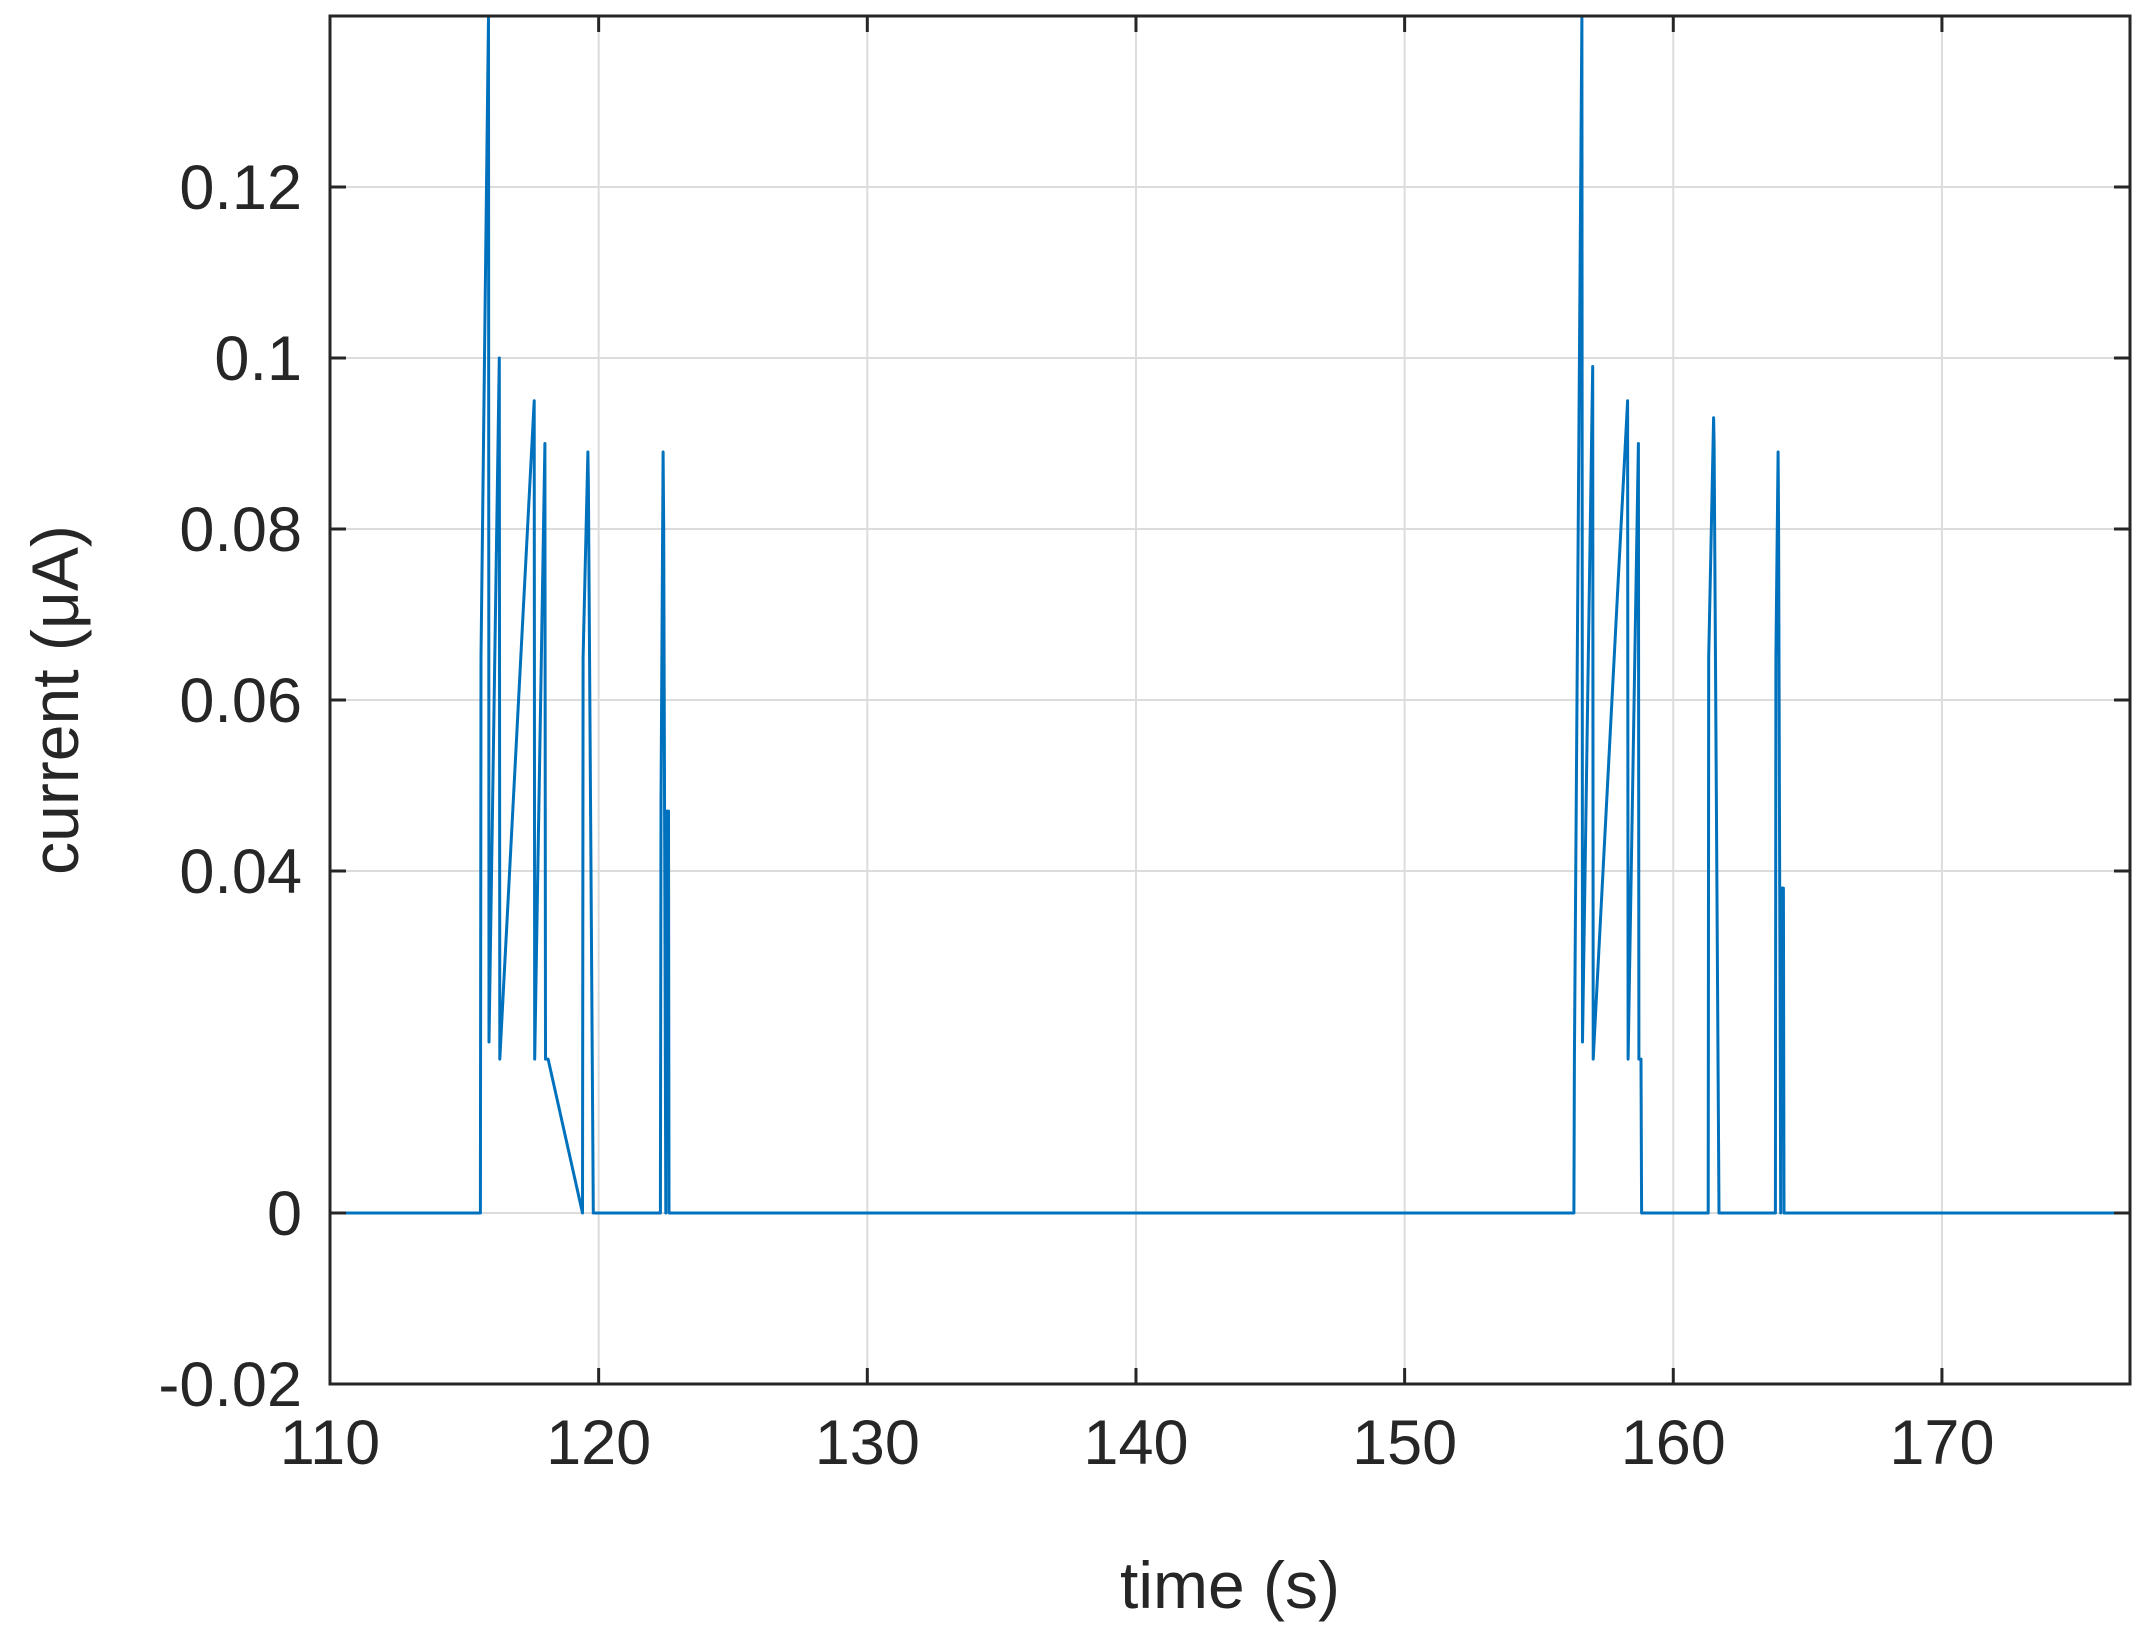 The height and width of the screenshot is (1625, 2142). I want to click on y-tick-label: 0.1, so click(258, 359).